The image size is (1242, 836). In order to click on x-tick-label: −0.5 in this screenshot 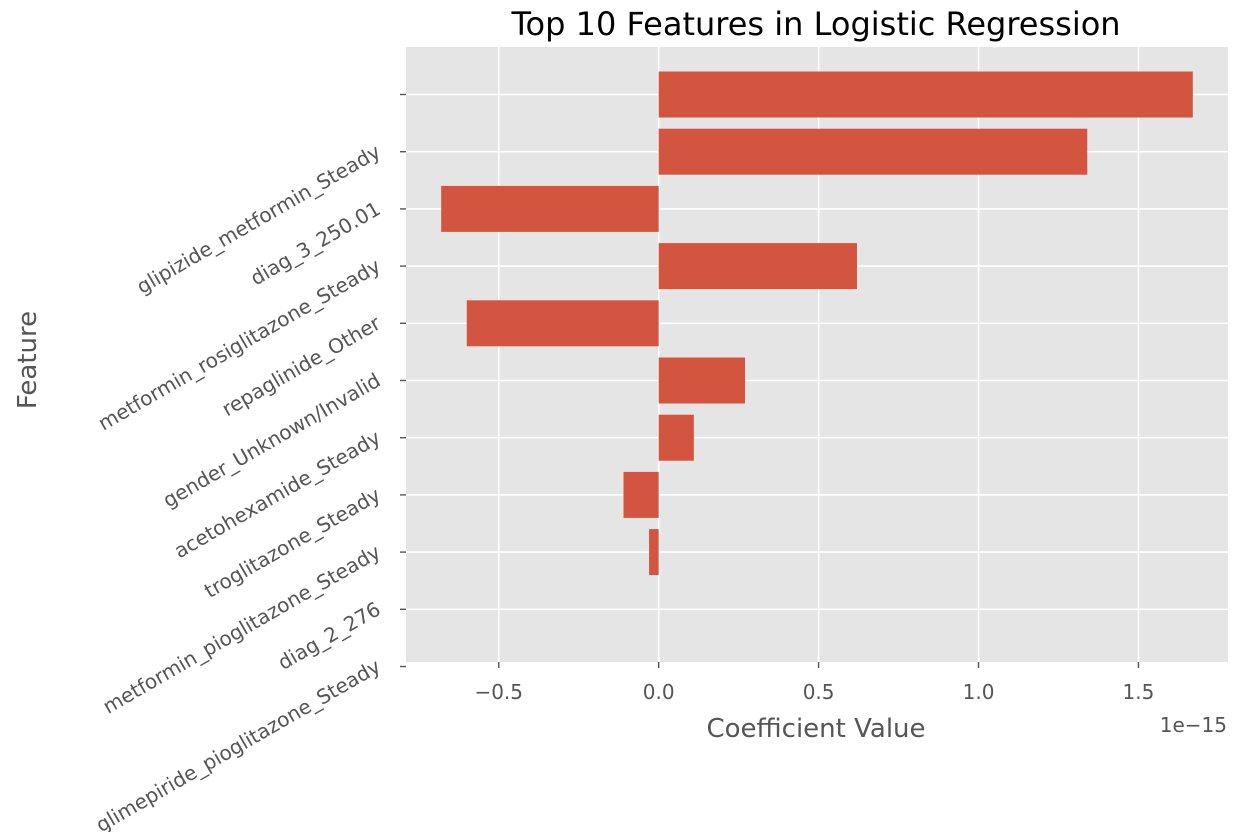, I will do `click(498, 692)`.